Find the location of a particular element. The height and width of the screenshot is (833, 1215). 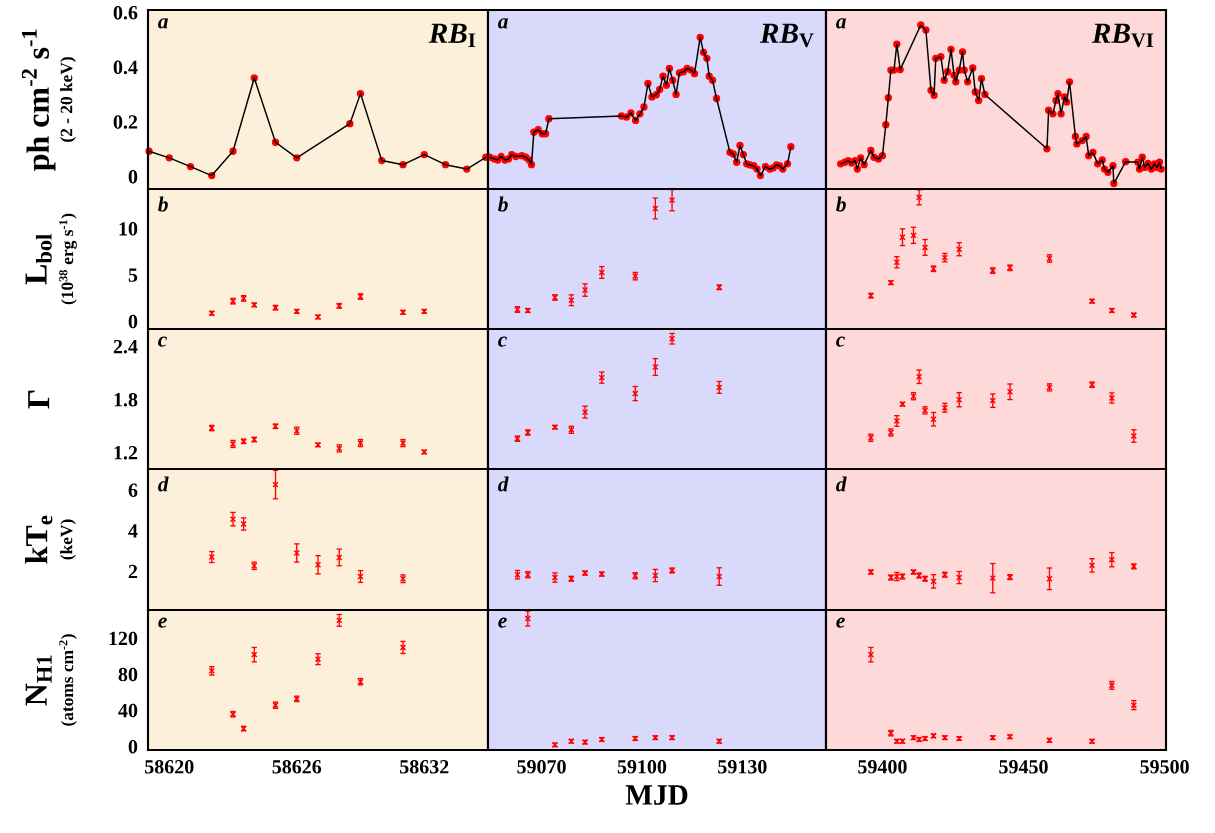

y-axis-title: Γ is located at coordinates (39, 399).